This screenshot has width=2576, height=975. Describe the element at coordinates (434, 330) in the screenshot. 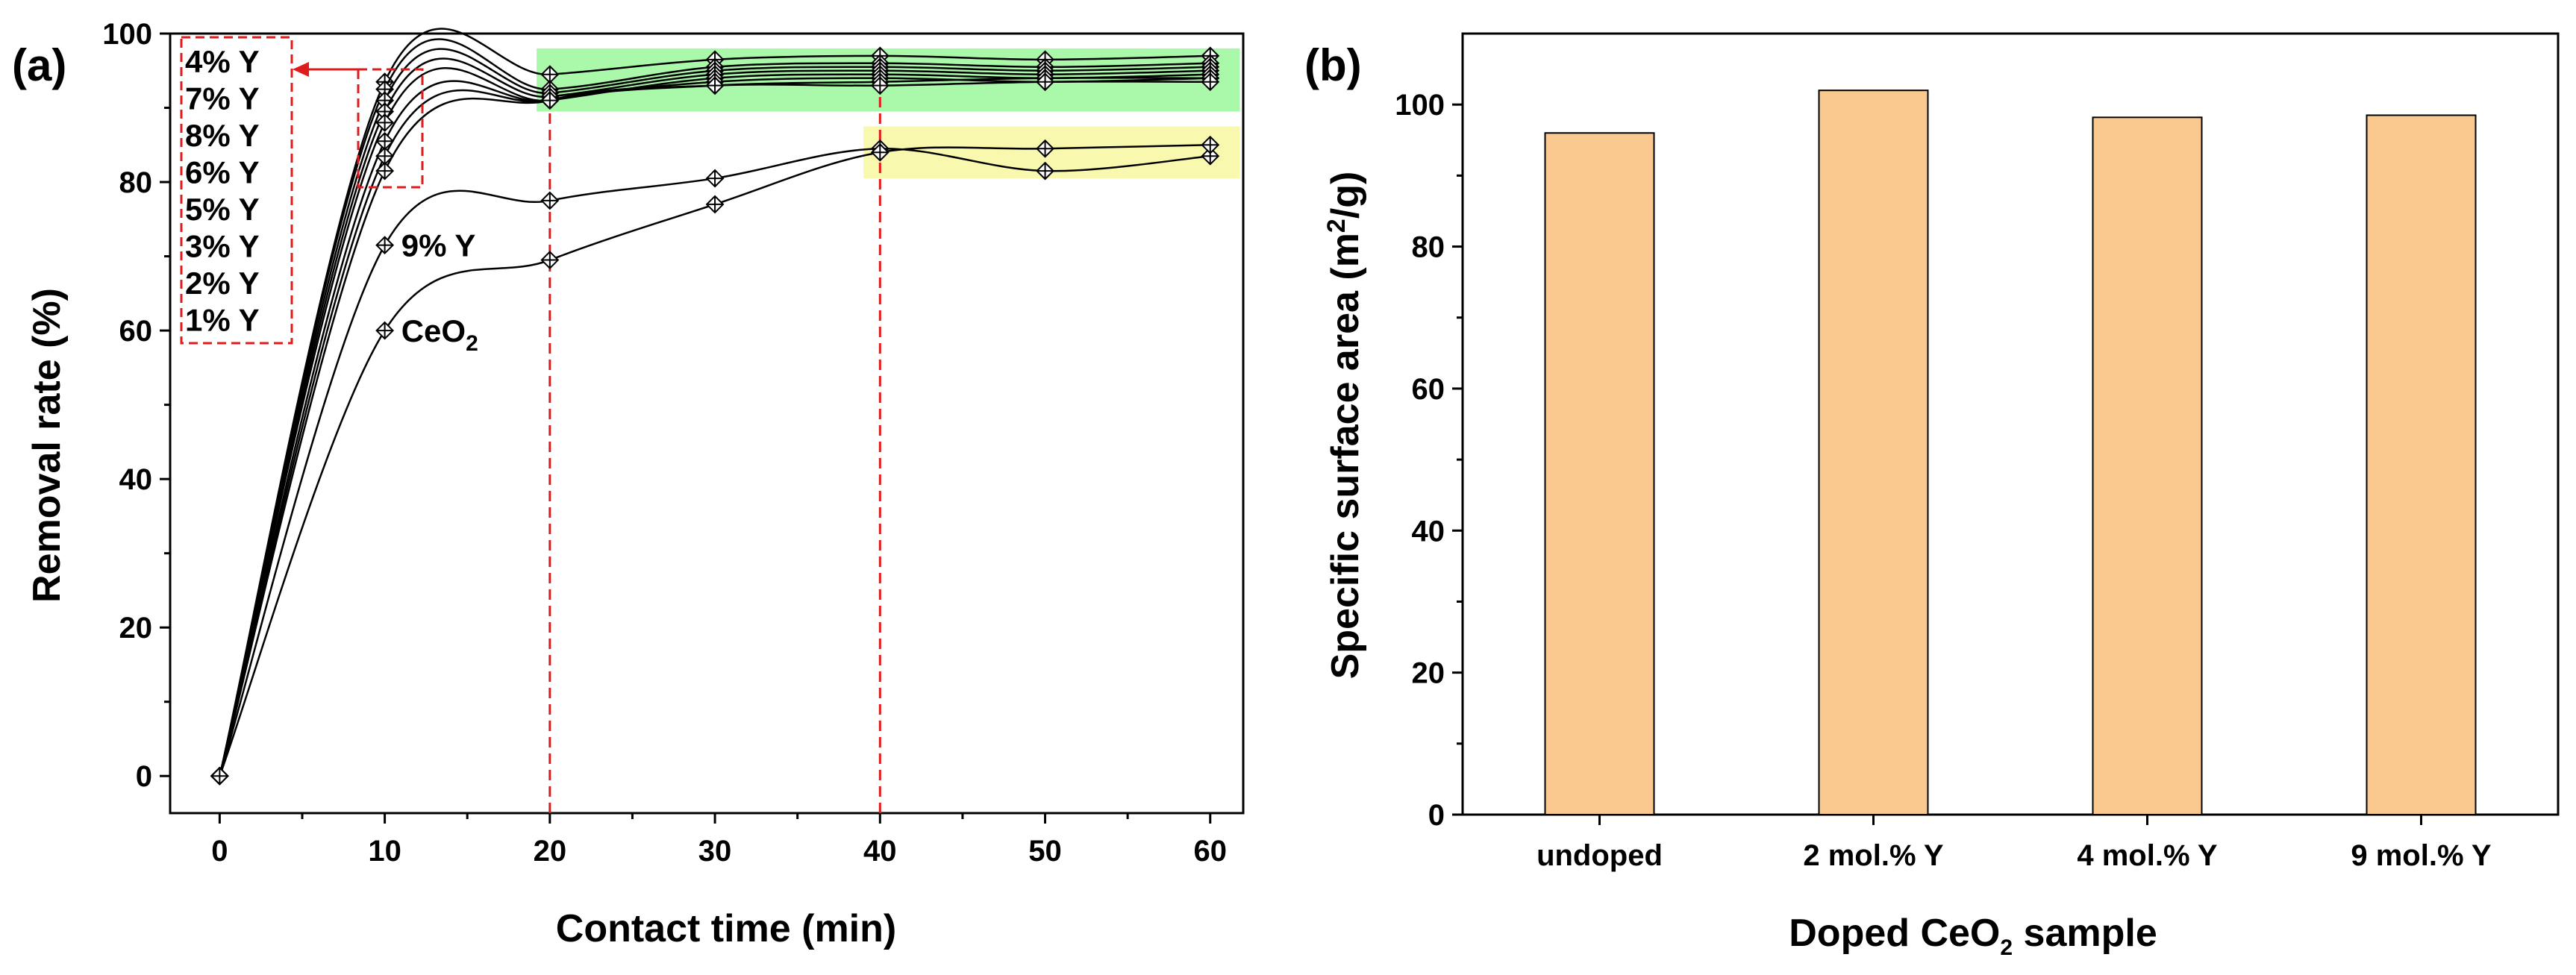

I see `ceo2-label-base: CeO` at that location.